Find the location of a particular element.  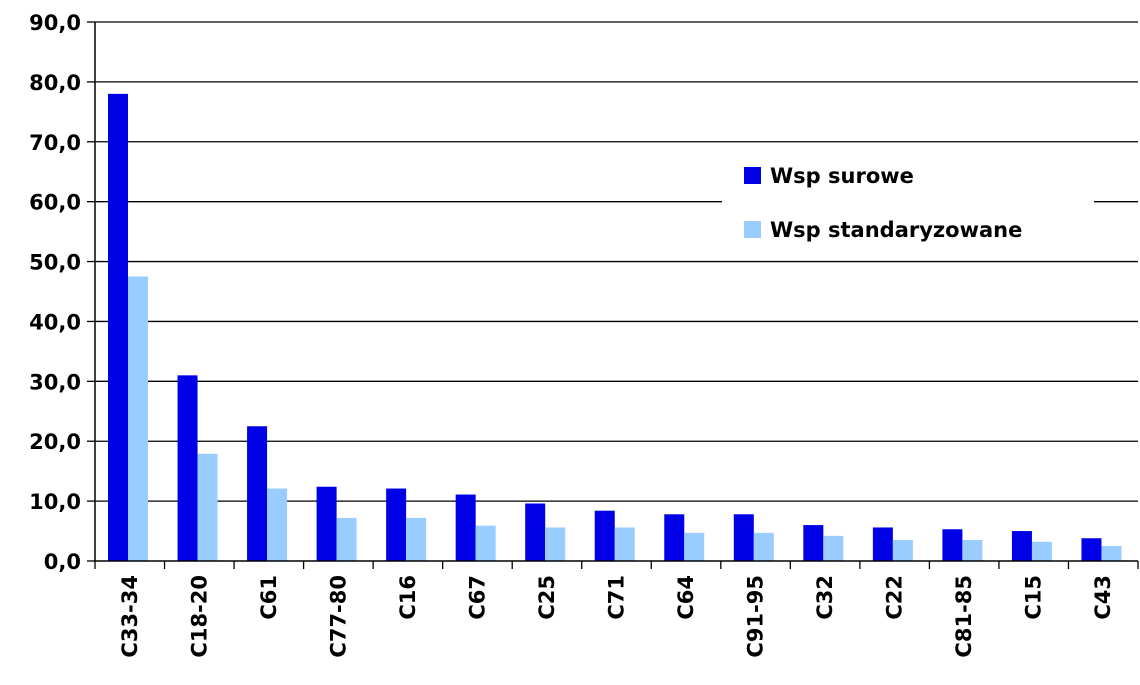

bar-wsp-surowe-c43 is located at coordinates (1091, 549).